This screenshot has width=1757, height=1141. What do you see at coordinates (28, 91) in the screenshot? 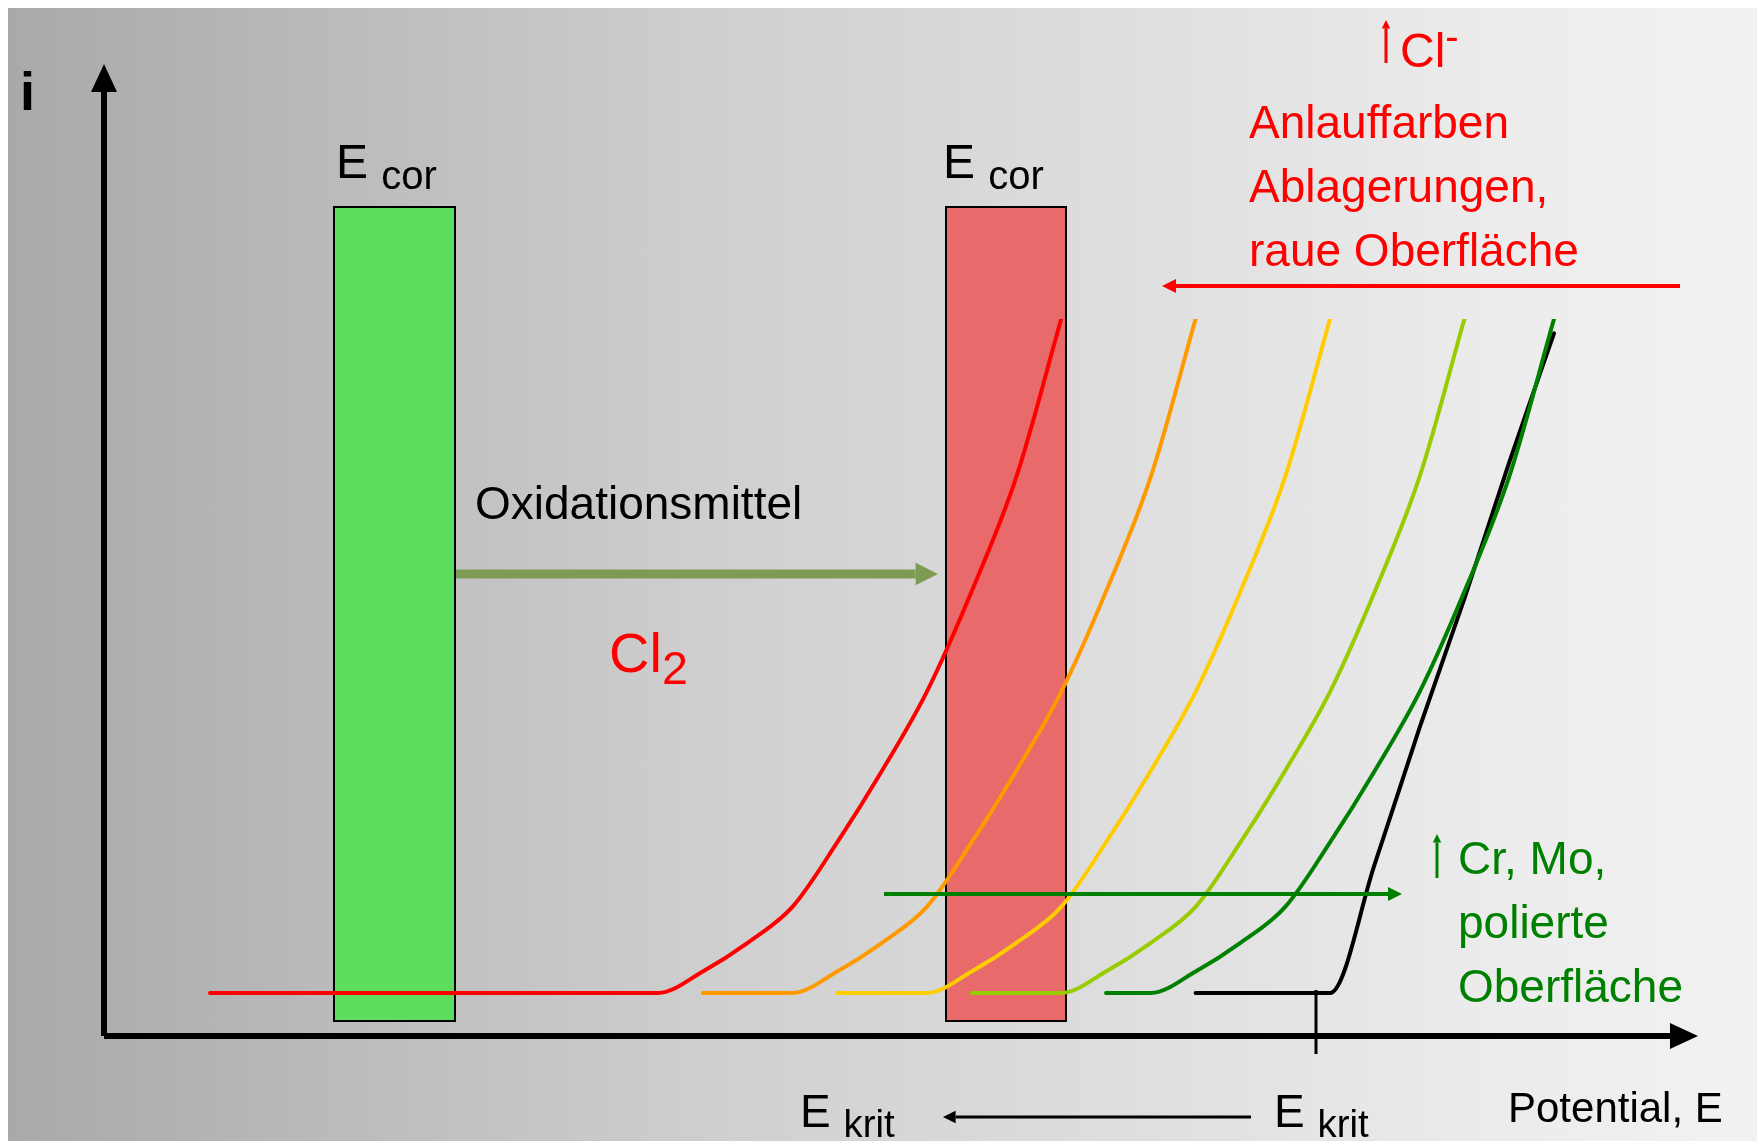
I see `y-axis-title: i` at bounding box center [28, 91].